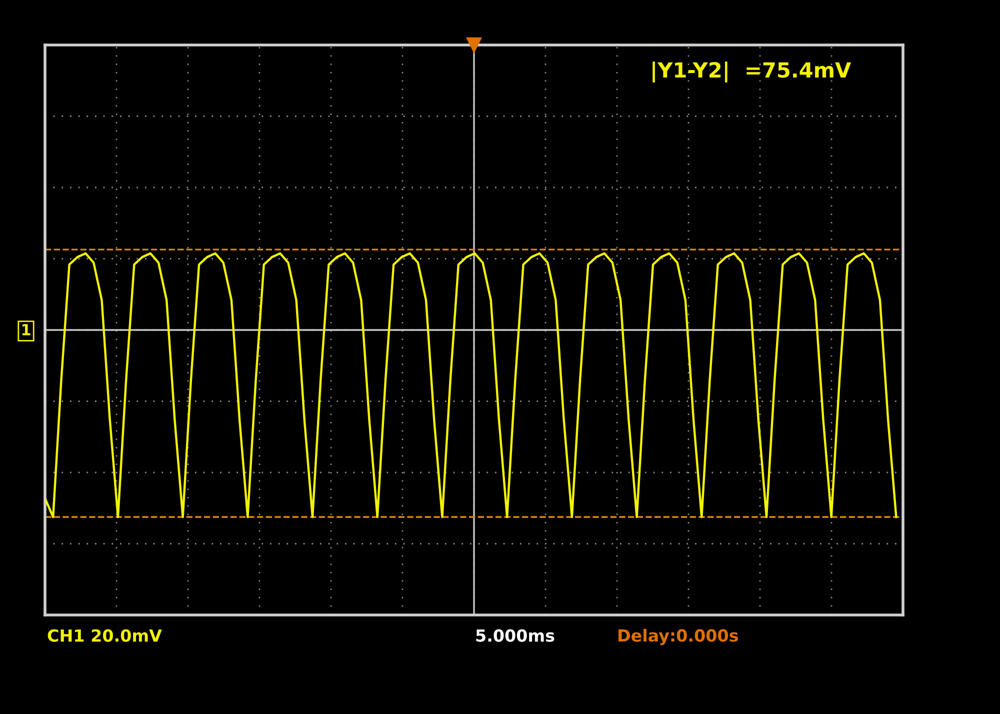 This screenshot has width=1000, height=714. I want to click on text: Delay:0.000s, so click(678, 637).